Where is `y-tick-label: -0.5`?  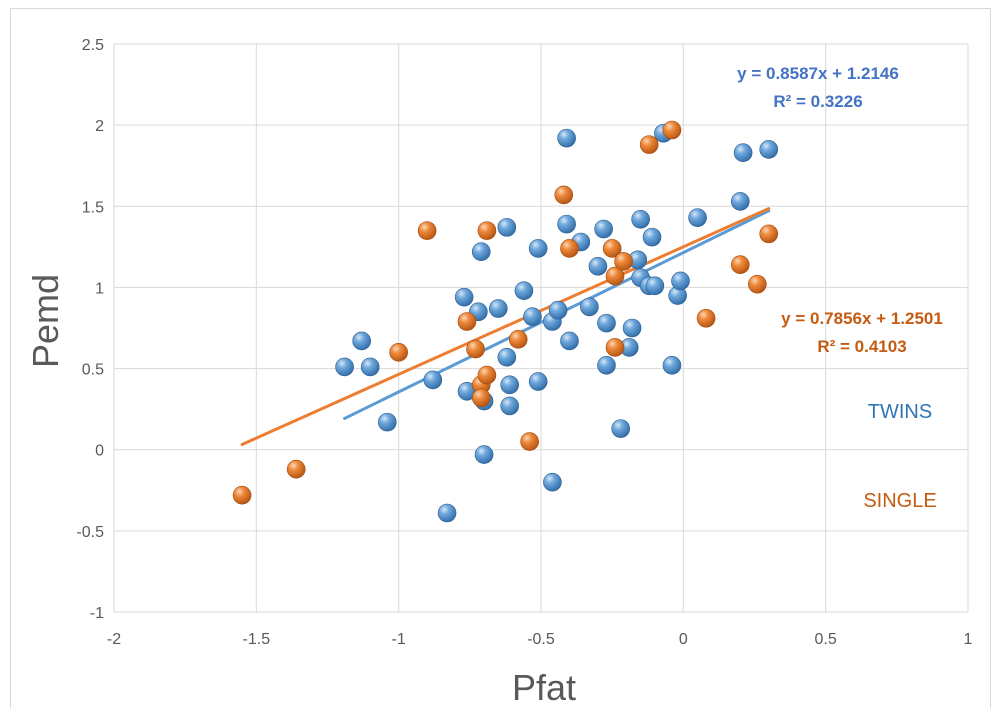 y-tick-label: -0.5 is located at coordinates (90, 532).